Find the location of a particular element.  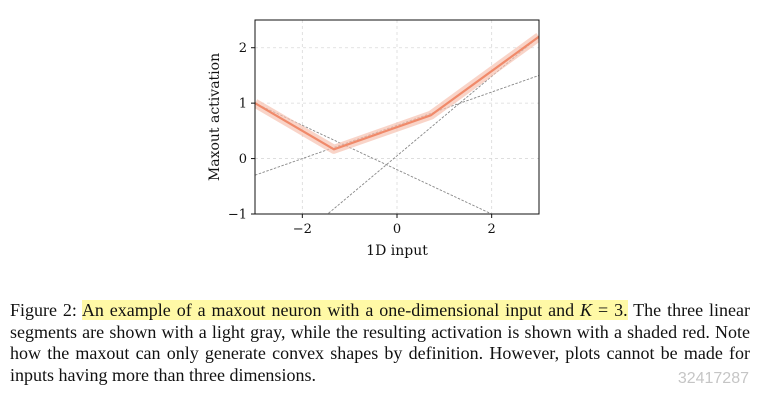

x-tick-label: 2 is located at coordinates (492, 229).